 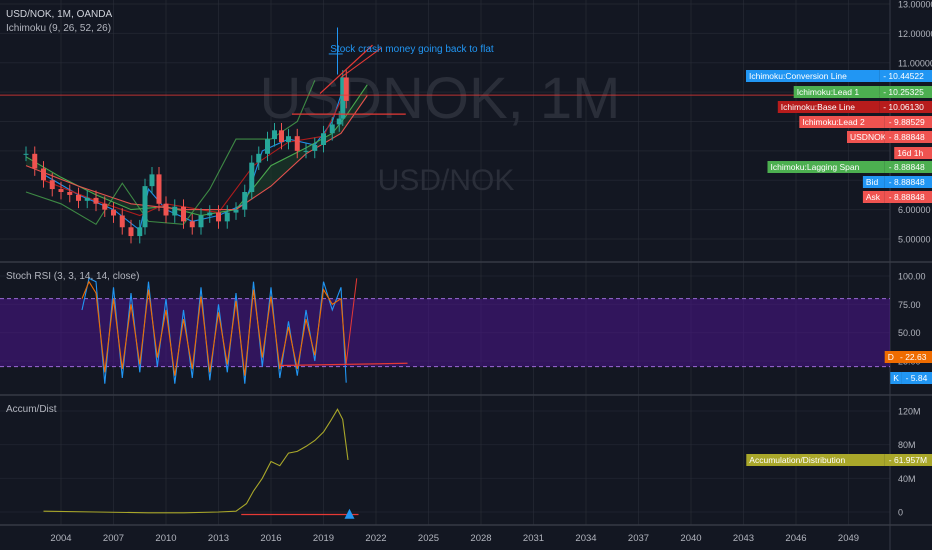 I want to click on price-tag: Ask - 8.88848, so click(x=897, y=197).